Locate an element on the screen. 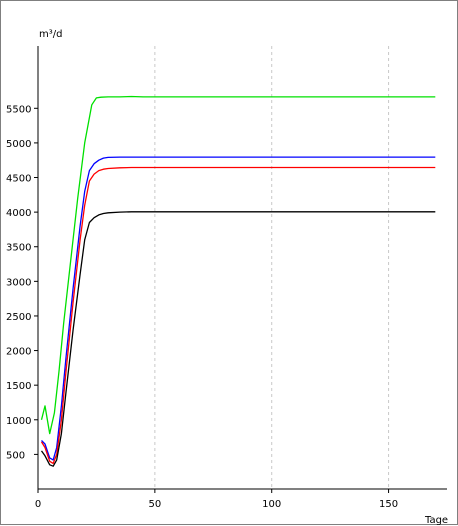 The height and width of the screenshot is (526, 458). y-tick-label: 2000 is located at coordinates (18, 352).